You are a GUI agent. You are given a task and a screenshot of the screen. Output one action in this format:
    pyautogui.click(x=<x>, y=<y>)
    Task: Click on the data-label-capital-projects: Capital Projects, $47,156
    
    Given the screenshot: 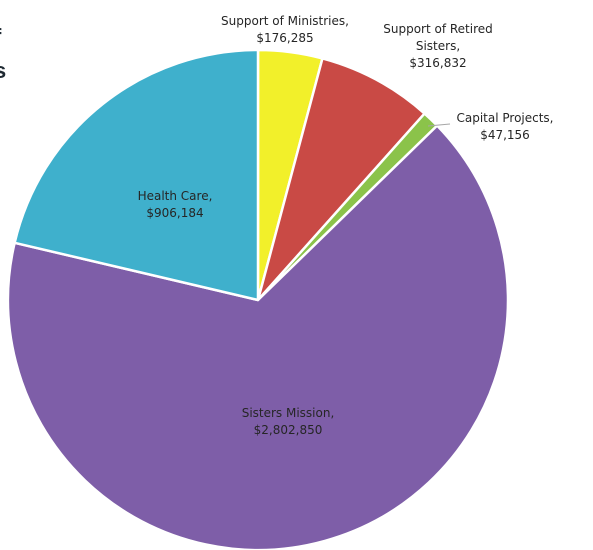 What is the action you would take?
    pyautogui.click(x=504, y=126)
    